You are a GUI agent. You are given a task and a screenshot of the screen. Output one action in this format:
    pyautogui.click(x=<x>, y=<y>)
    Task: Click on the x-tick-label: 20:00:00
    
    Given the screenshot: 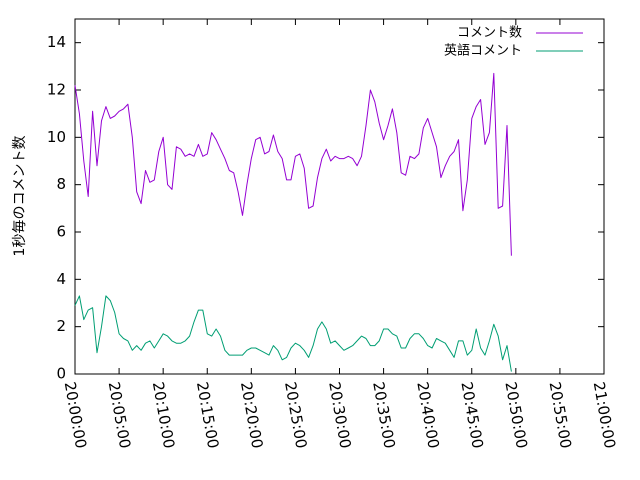 What is the action you would take?
    pyautogui.click(x=75, y=414)
    